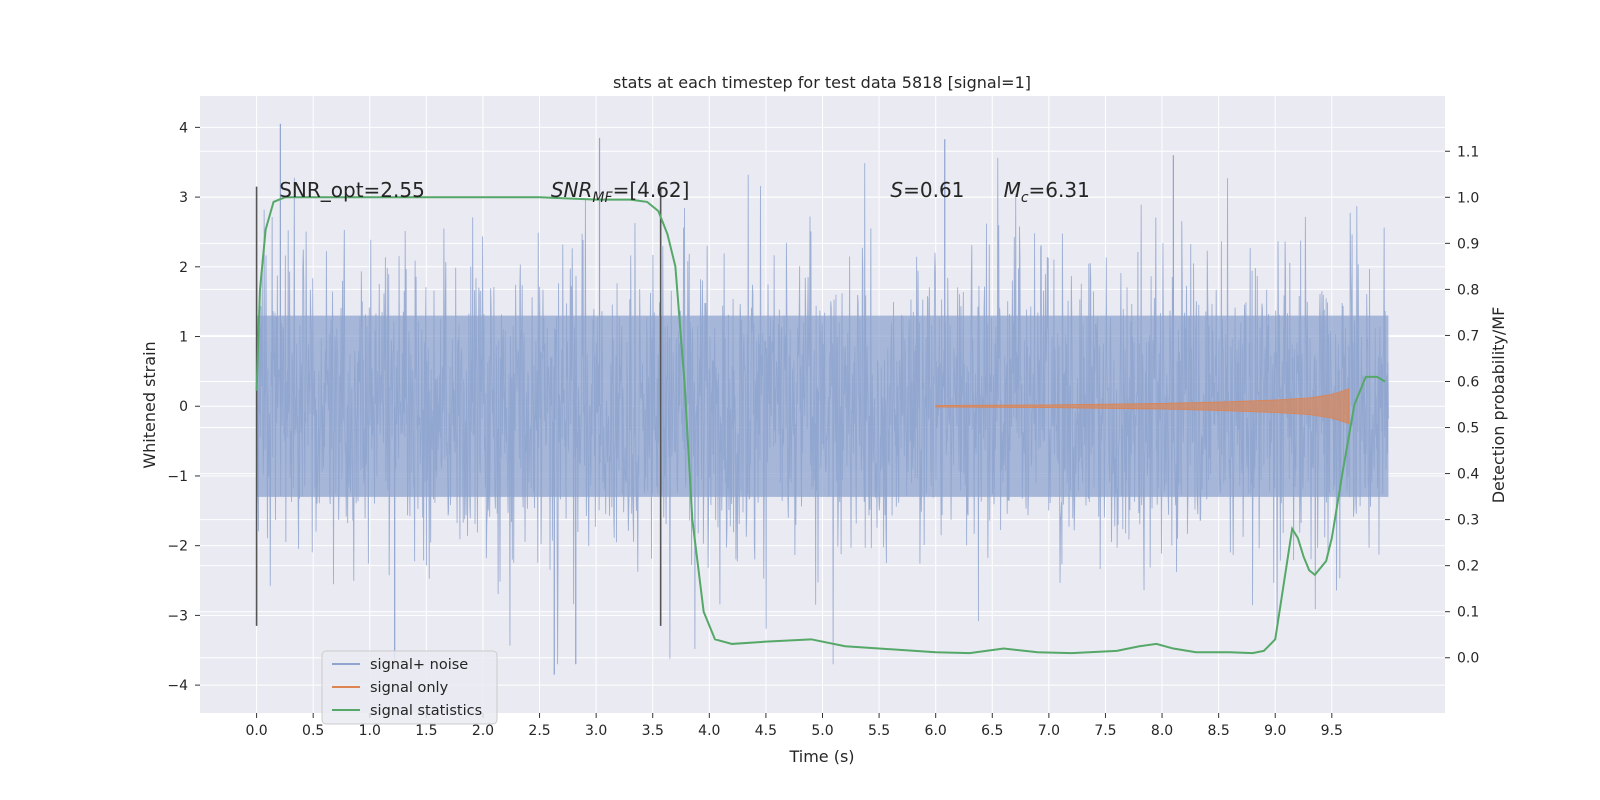 The width and height of the screenshot is (1600, 800). Describe the element at coordinates (927, 190) in the screenshot. I see `annotation-text: S=0.61` at that location.